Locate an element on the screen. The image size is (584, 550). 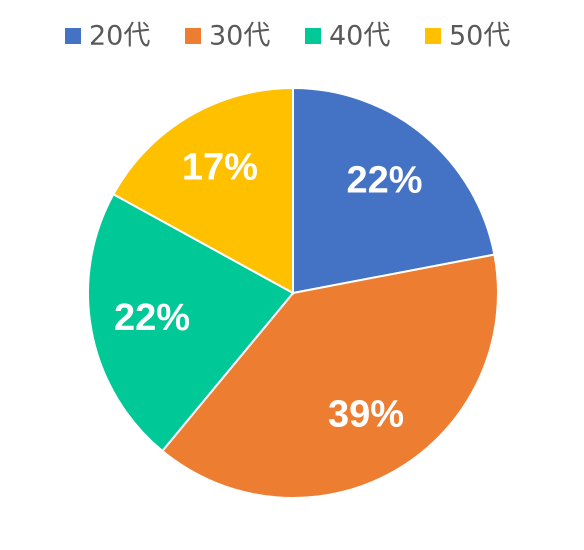
legend-label: 50代 is located at coordinates (479, 36).